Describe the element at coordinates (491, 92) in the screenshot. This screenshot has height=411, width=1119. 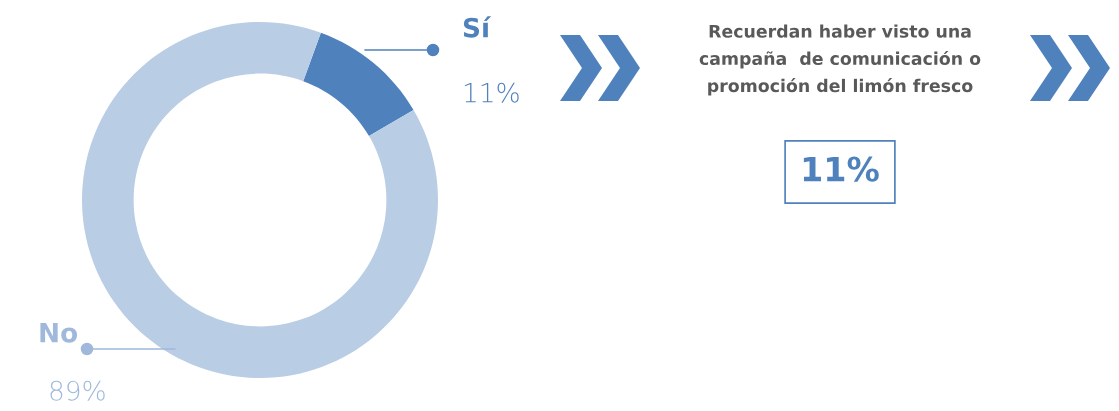
I see `data-label: 11%` at that location.